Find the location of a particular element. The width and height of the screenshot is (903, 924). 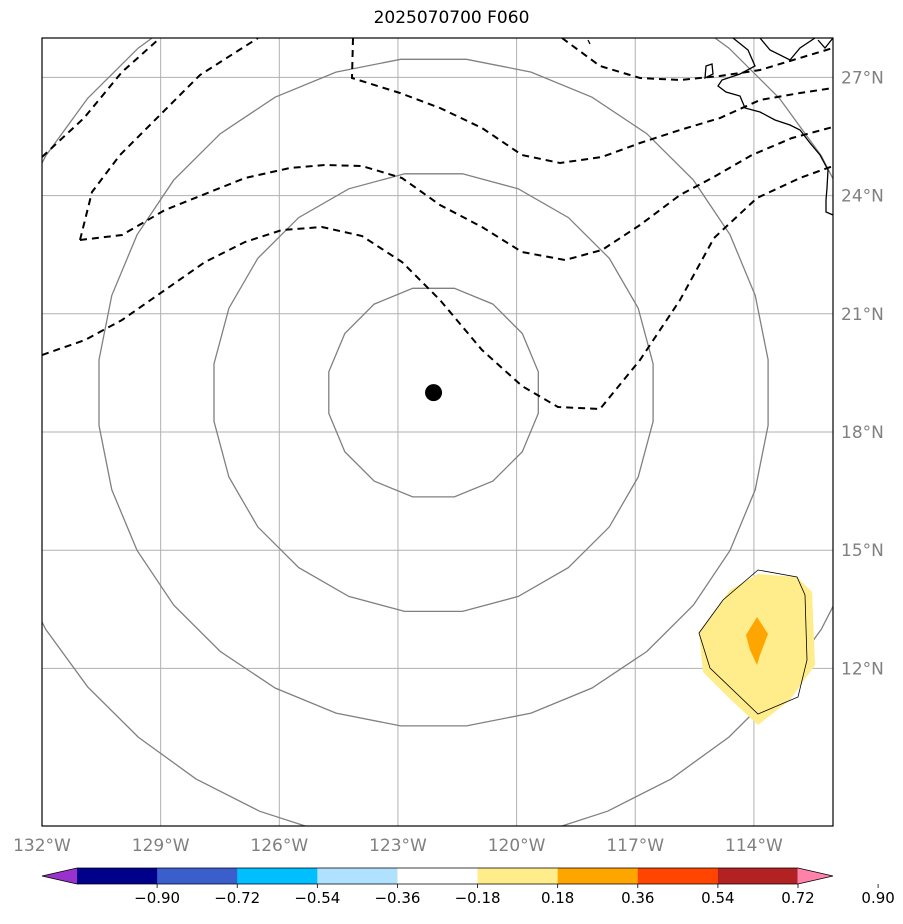

colorbar-tick-label: −0.36 is located at coordinates (397, 898).